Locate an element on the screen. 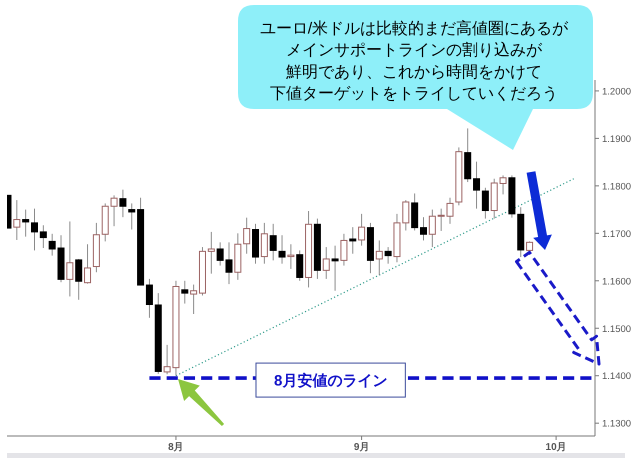 The height and width of the screenshot is (460, 640). y-tick-label: 1.1600 is located at coordinates (617, 282).